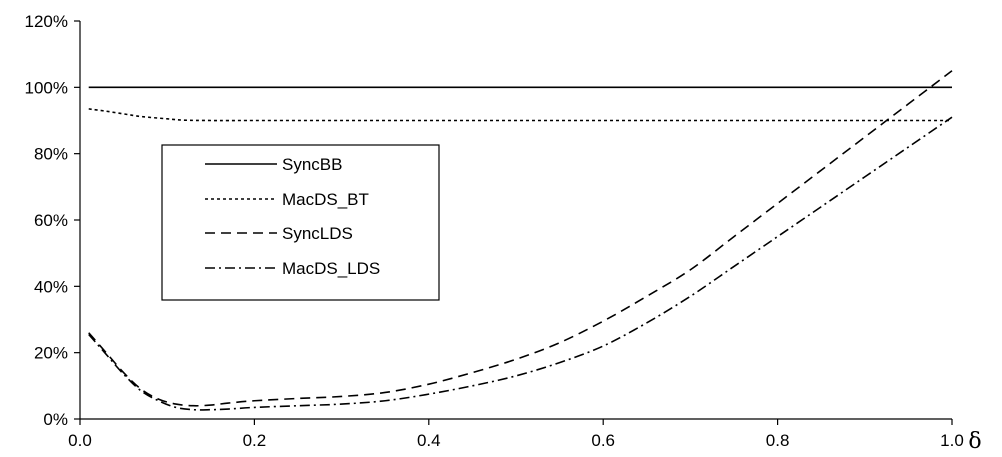 The width and height of the screenshot is (1002, 457). What do you see at coordinates (46, 87) in the screenshot?
I see `y-tick-label: 100%` at bounding box center [46, 87].